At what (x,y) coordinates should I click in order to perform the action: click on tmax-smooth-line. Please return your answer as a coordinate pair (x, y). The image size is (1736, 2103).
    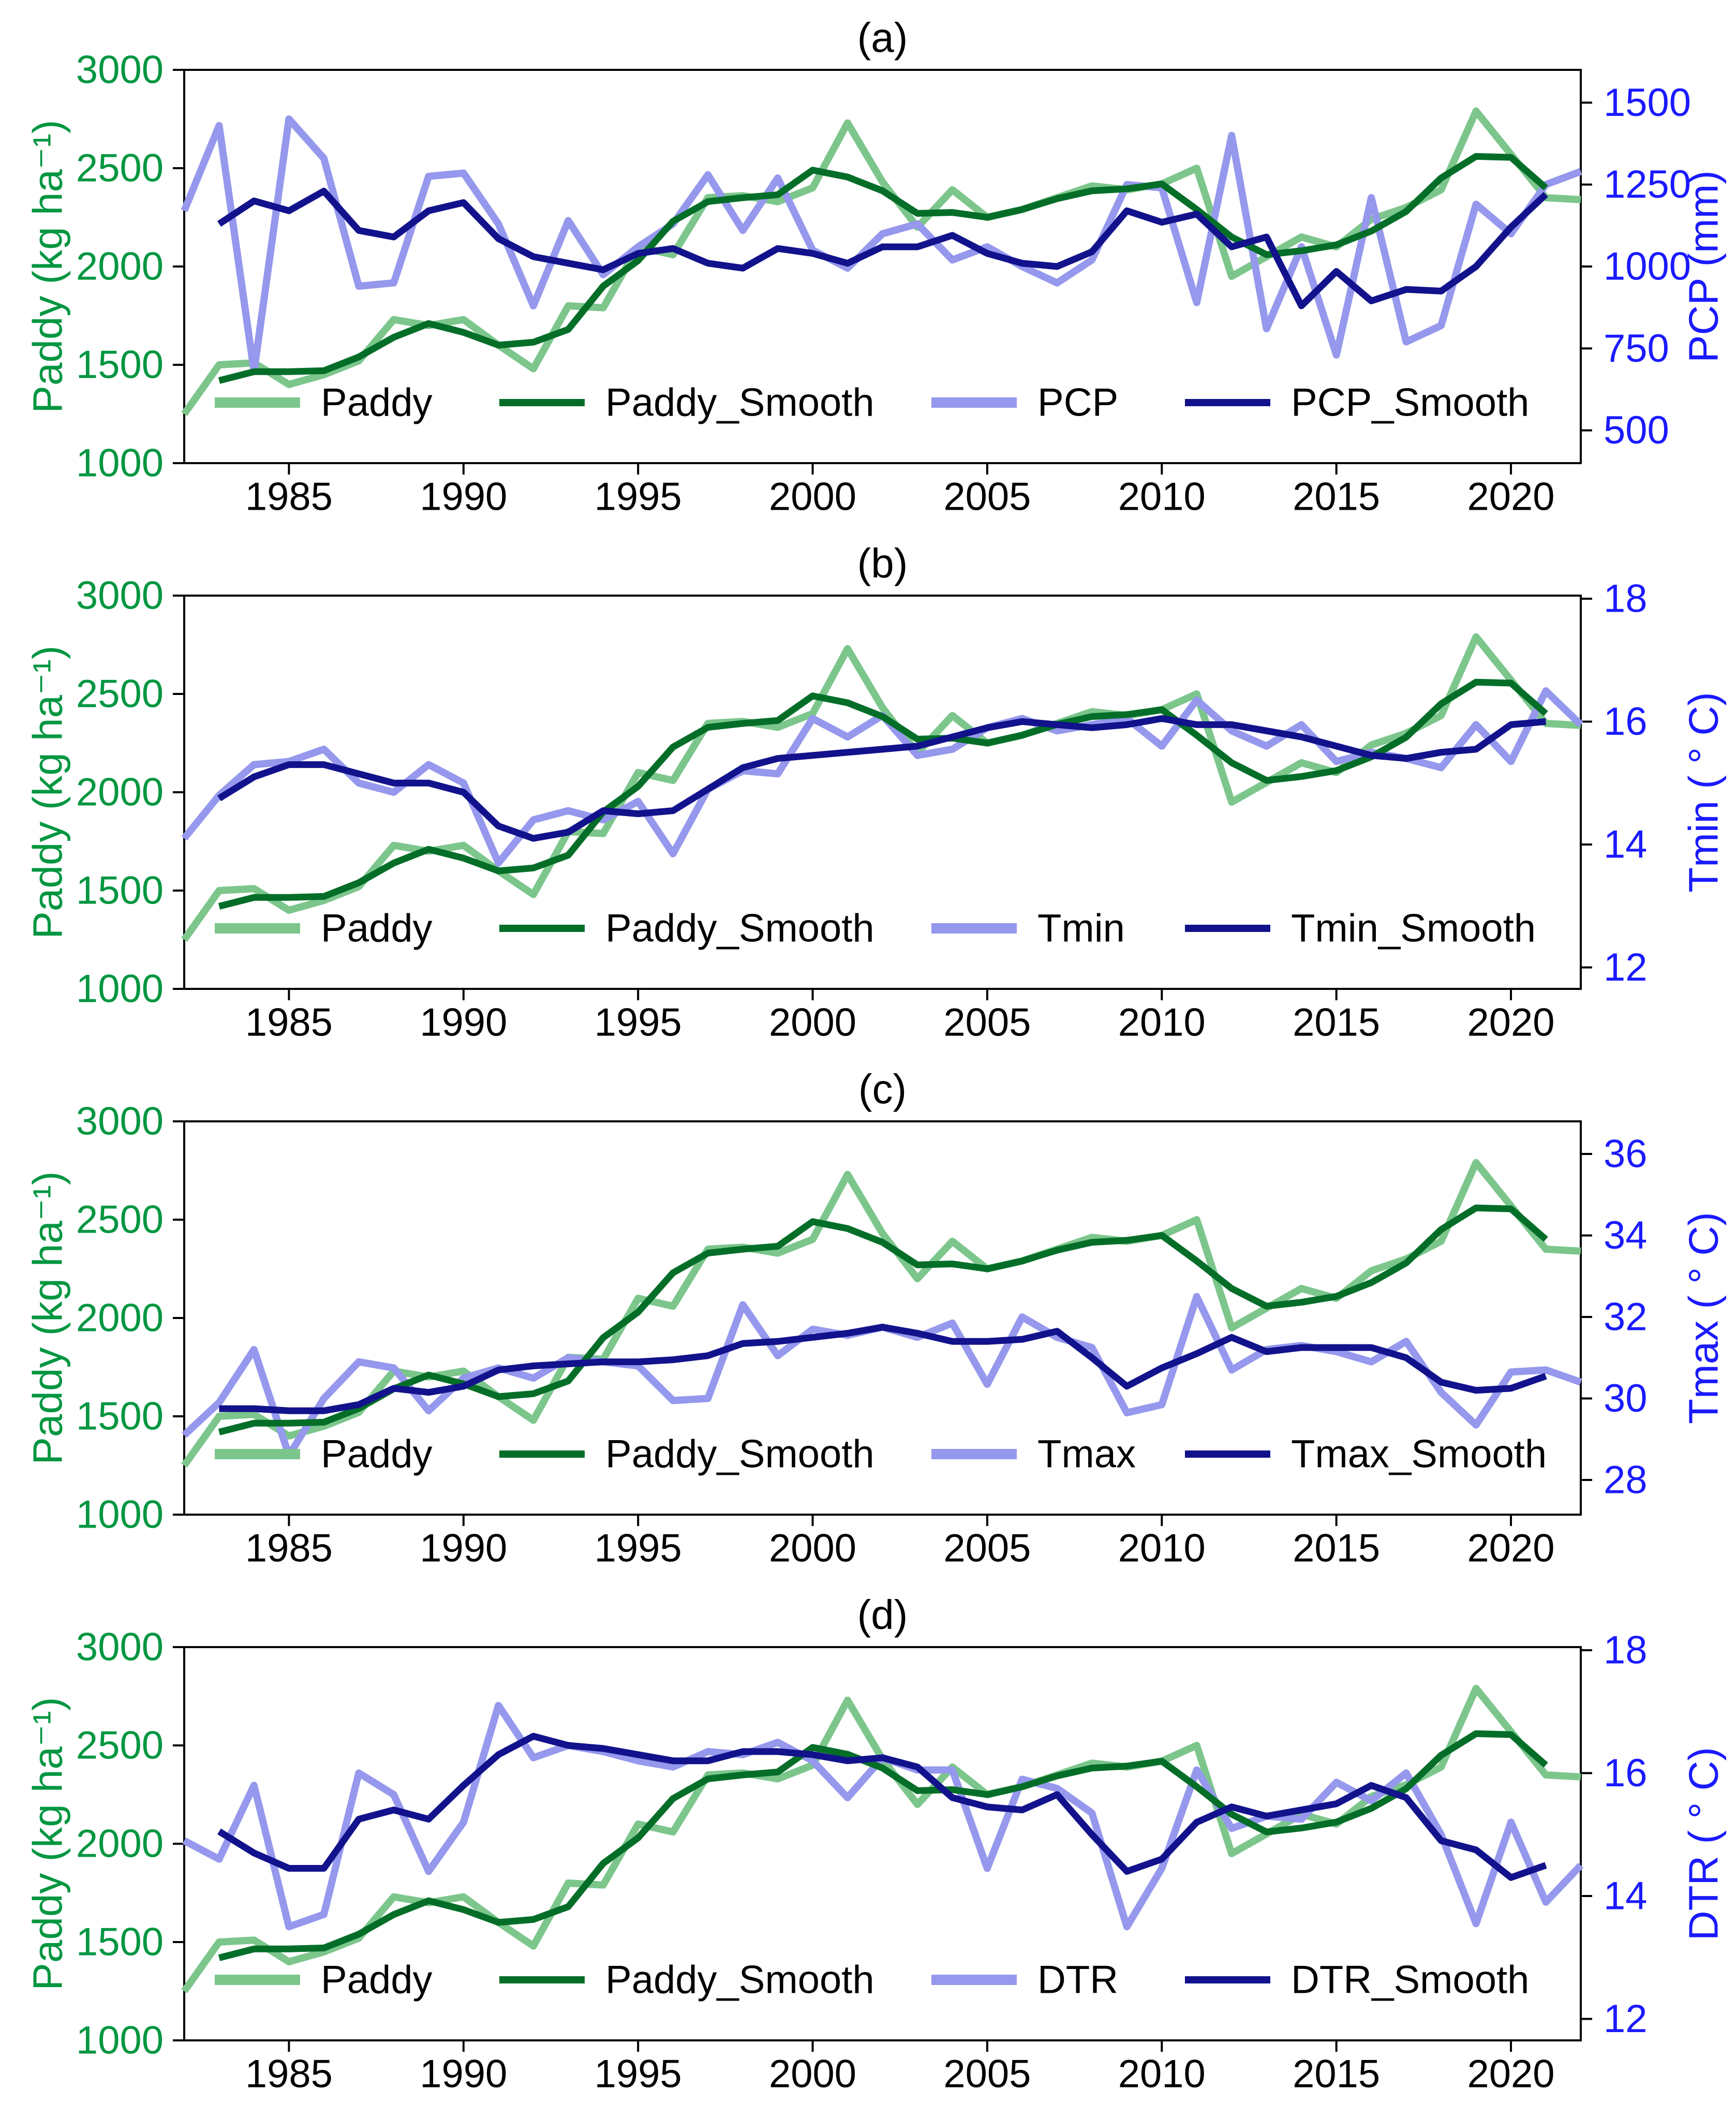
    Looking at the image, I should click on (883, 1369).